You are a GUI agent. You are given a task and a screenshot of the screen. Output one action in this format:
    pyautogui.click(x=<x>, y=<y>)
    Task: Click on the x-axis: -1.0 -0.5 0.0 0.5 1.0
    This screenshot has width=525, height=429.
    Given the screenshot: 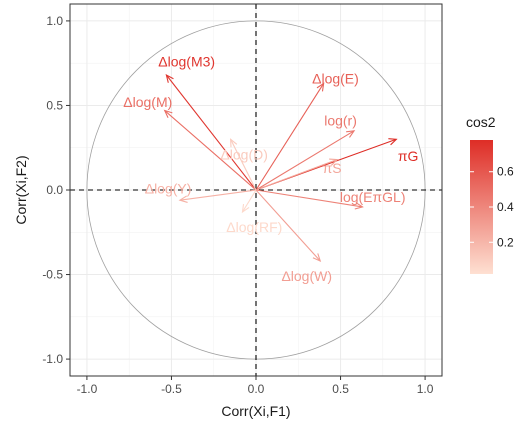 What is the action you would take?
    pyautogui.click(x=255, y=386)
    